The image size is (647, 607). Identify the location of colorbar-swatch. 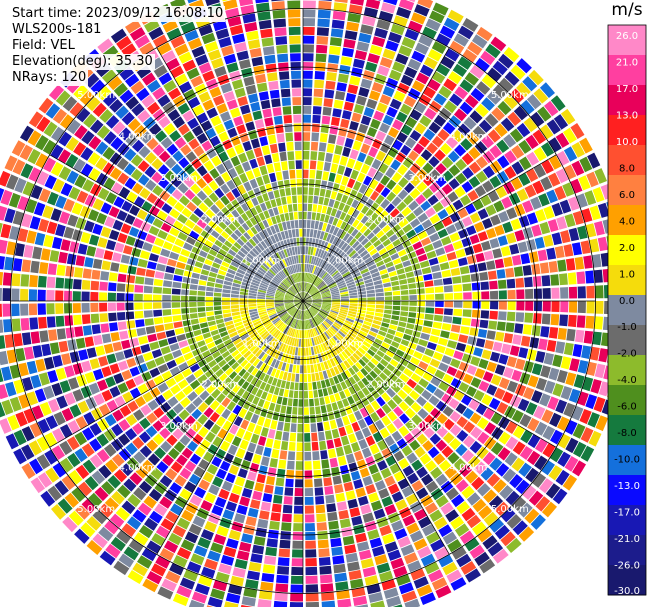
(627, 130).